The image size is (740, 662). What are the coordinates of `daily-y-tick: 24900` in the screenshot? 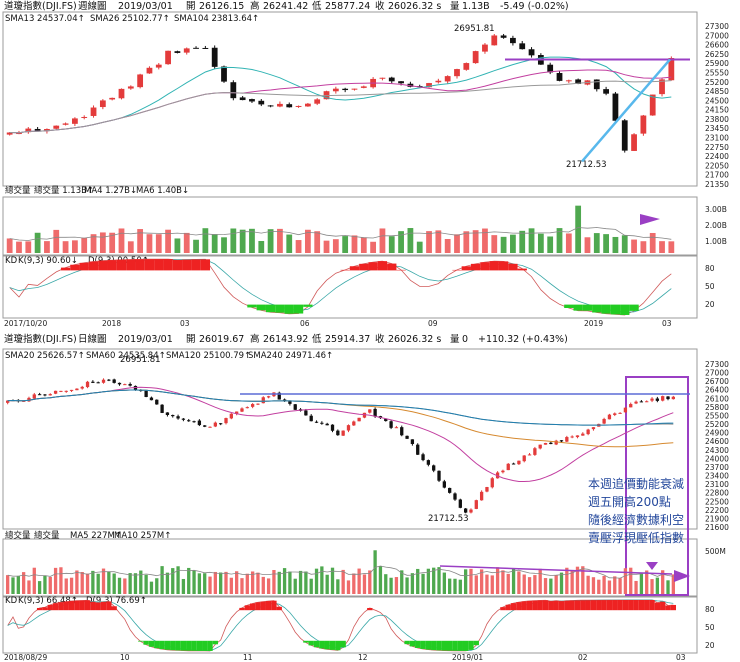 It's located at (717, 433).